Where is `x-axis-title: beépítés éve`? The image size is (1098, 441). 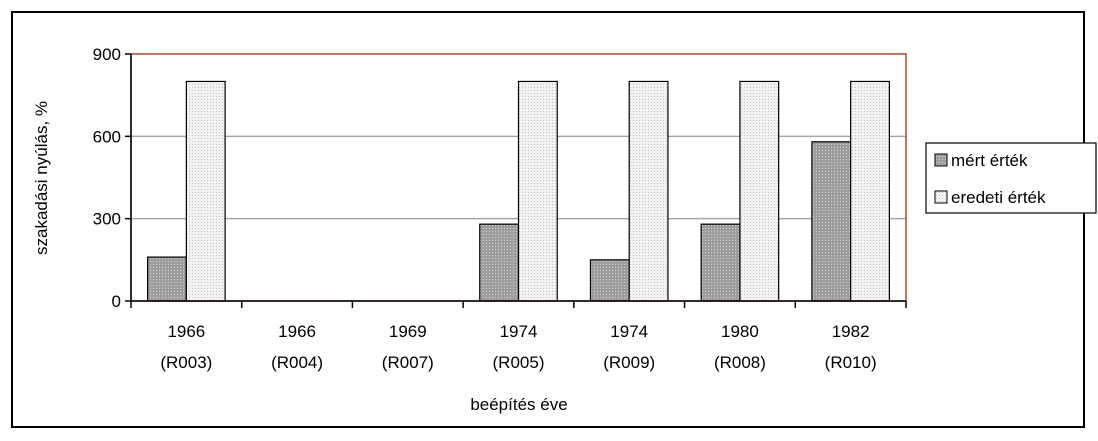 x-axis-title: beépítés éve is located at coordinates (518, 404).